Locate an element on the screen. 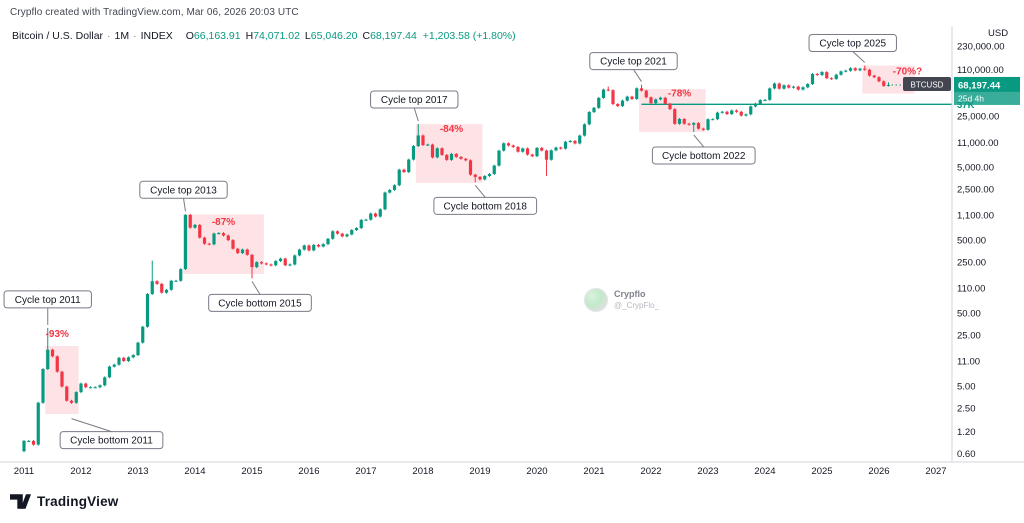  symbol-tag-text: BTCUSD is located at coordinates (927, 84).